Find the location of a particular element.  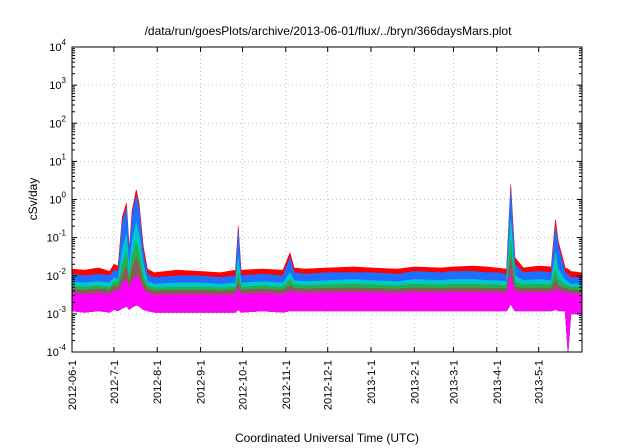

y-tick-exponent: -2 is located at coordinates (63, 271).